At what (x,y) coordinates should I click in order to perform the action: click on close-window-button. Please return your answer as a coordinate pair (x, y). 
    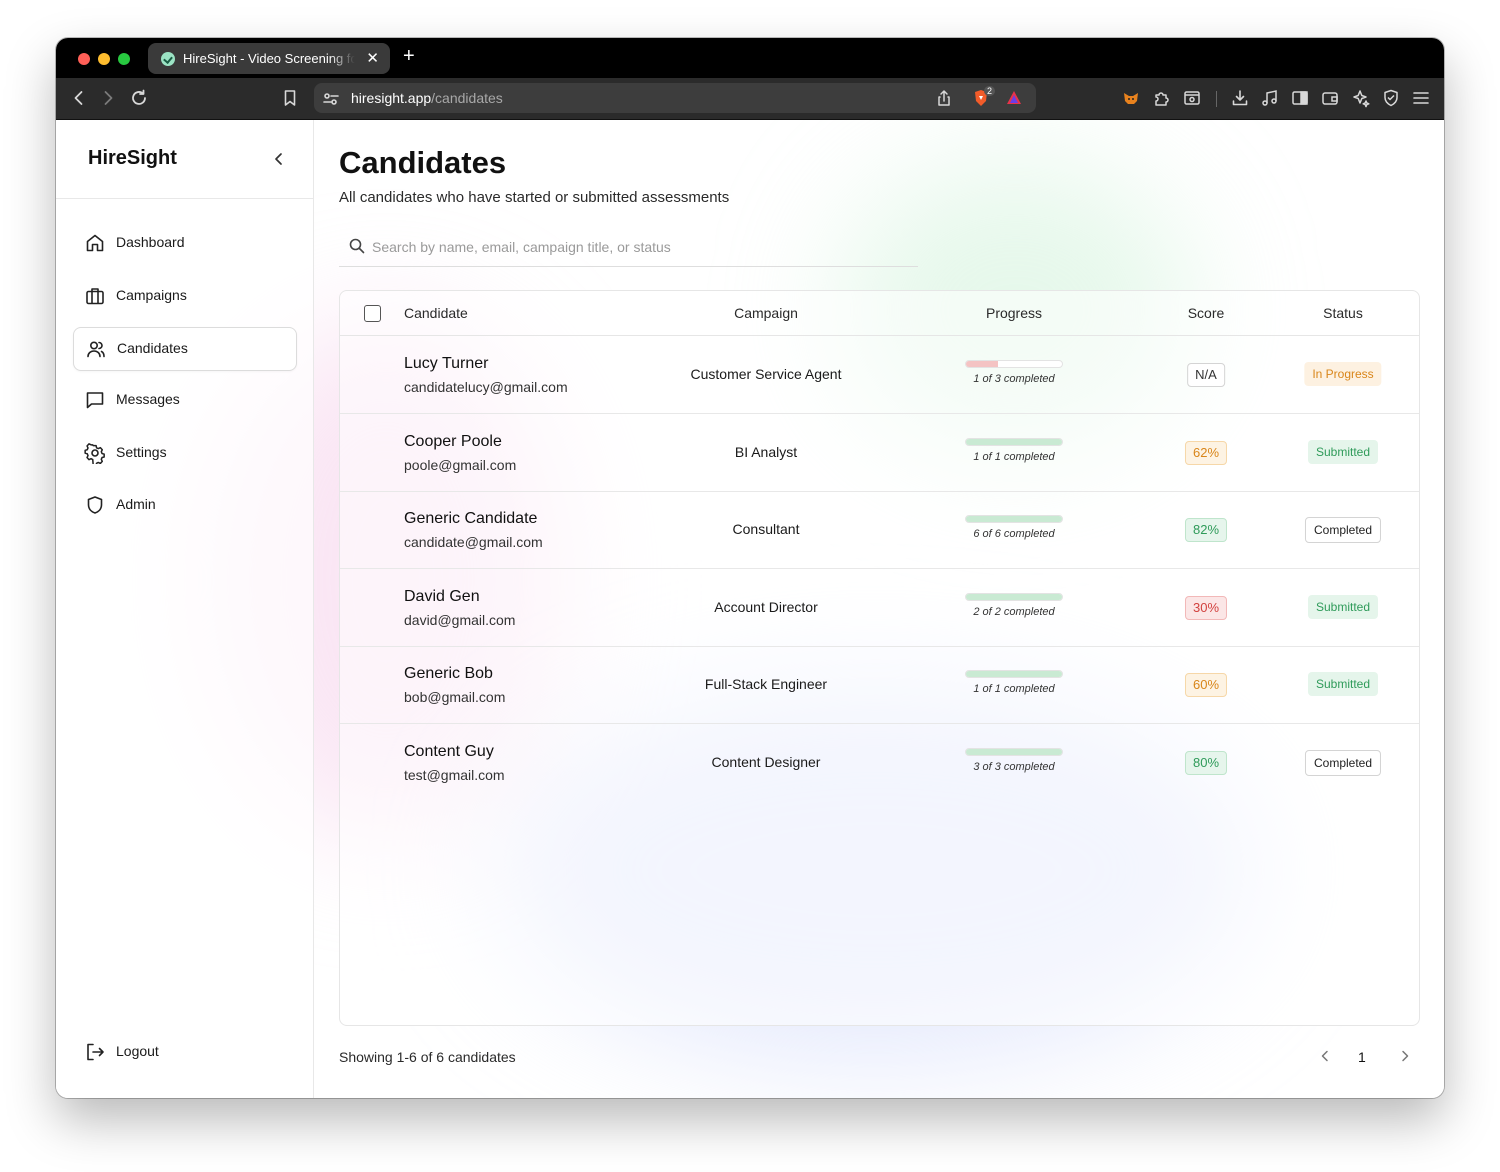
    Looking at the image, I should click on (84, 59).